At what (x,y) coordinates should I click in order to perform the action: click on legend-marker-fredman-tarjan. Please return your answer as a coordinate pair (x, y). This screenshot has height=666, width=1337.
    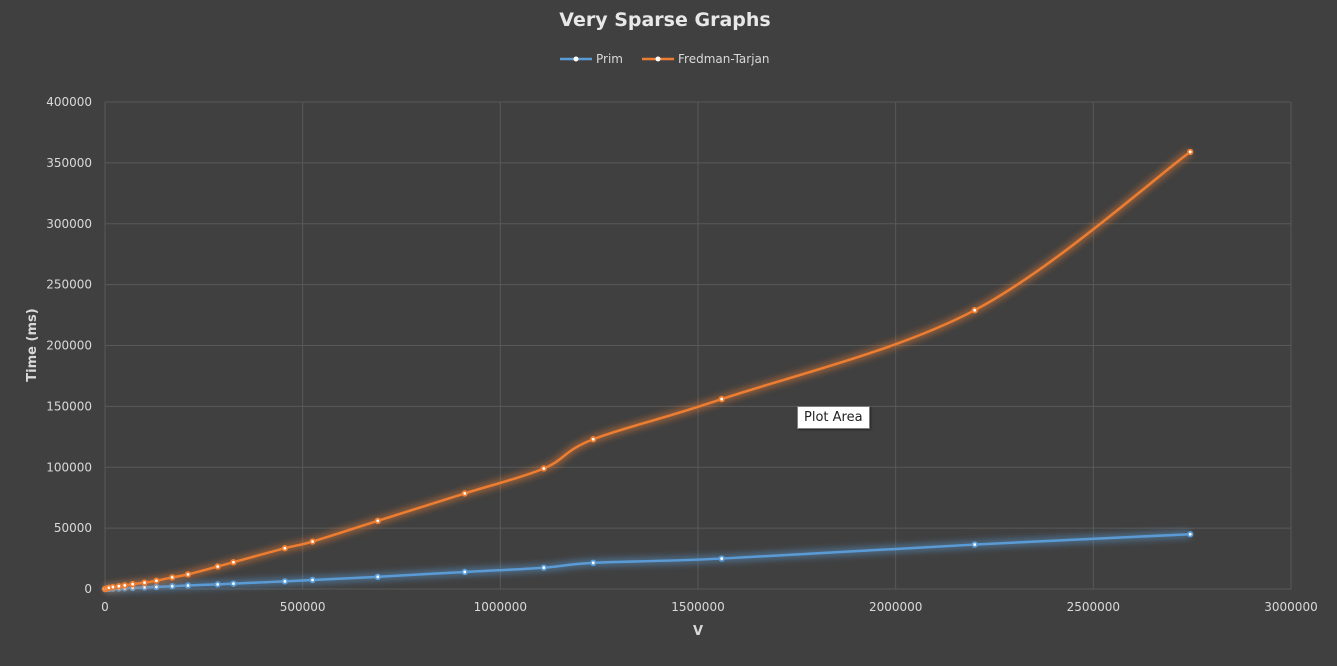
    Looking at the image, I should click on (658, 59).